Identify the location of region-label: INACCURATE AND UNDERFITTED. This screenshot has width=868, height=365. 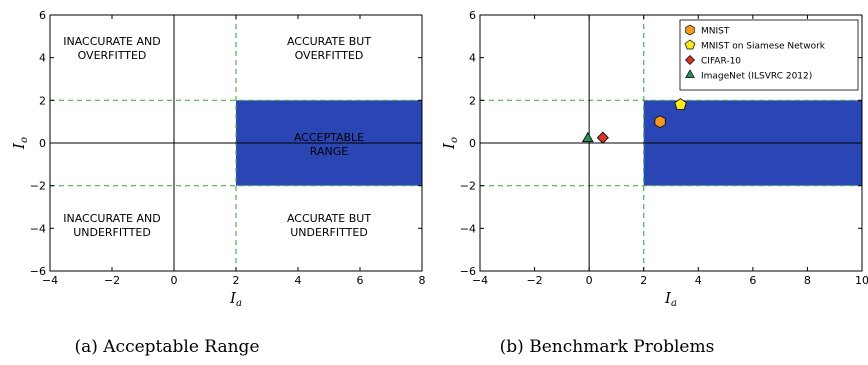
(111, 225).